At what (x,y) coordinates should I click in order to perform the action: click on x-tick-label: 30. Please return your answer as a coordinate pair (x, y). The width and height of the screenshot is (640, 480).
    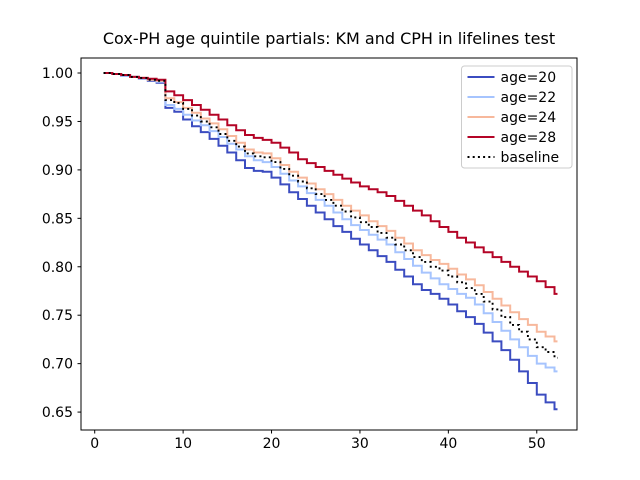
    Looking at the image, I should click on (360, 444).